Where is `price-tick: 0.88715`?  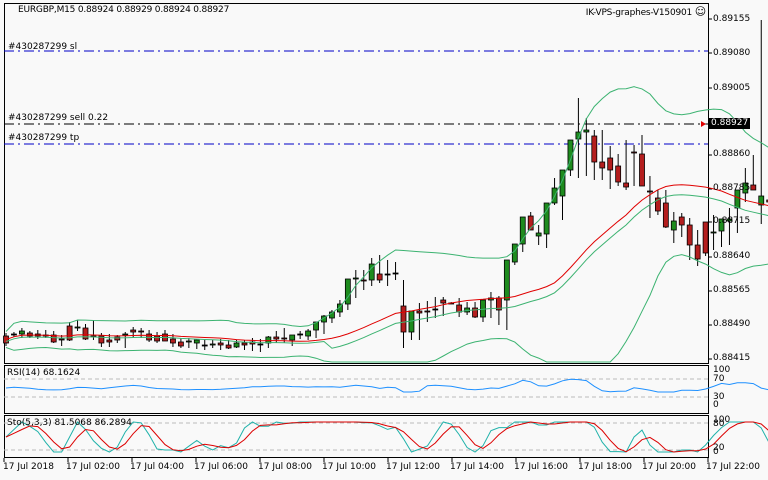 price-tick: 0.88715 is located at coordinates (732, 221).